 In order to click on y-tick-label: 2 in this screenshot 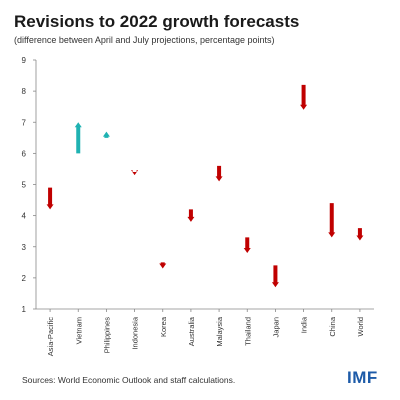, I will do `click(24, 278)`.